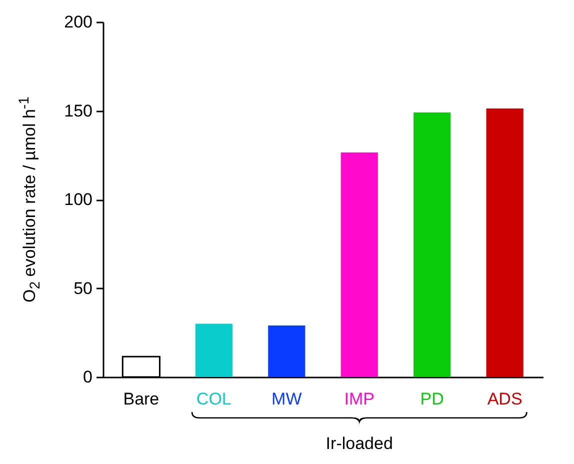  I want to click on x-tick-label: ADS, so click(504, 399).